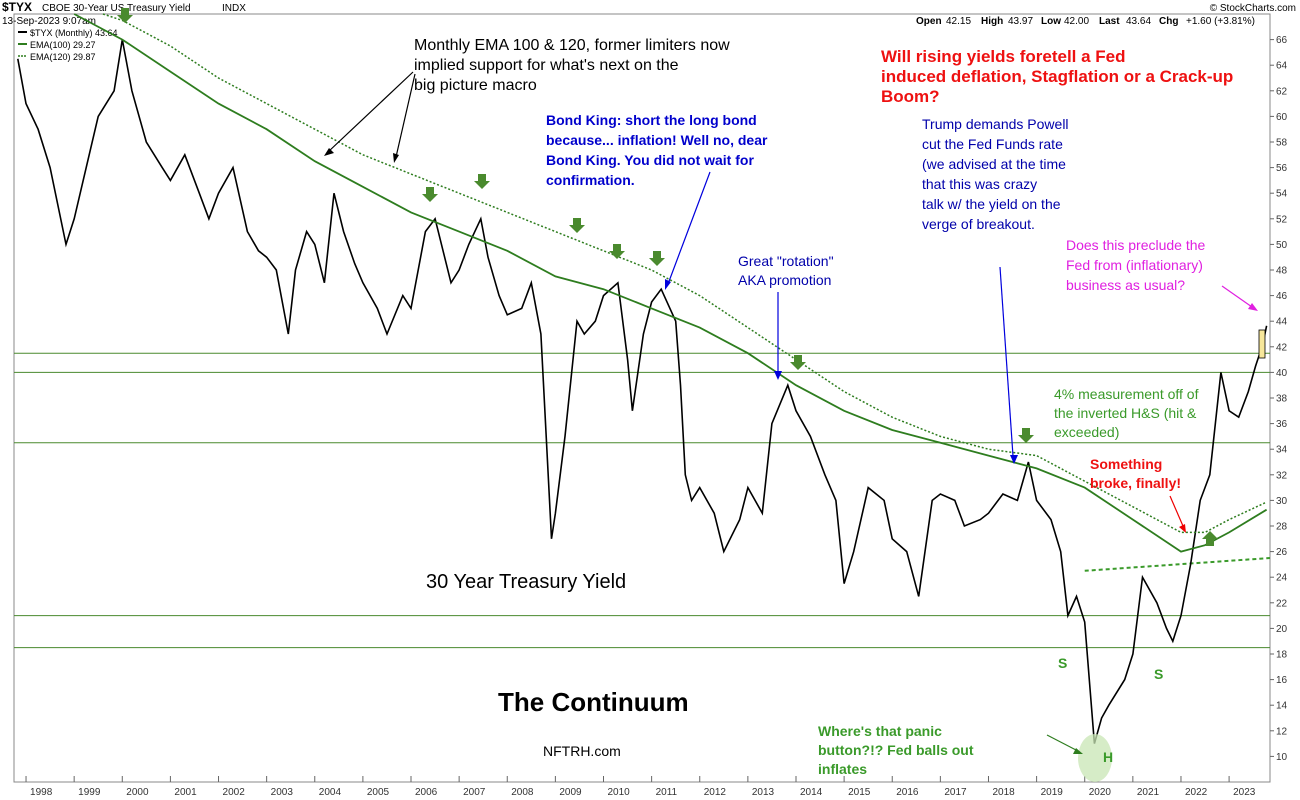 The image size is (1300, 800). Describe the element at coordinates (1282, 322) in the screenshot. I see `y-tick-label: 44` at that location.